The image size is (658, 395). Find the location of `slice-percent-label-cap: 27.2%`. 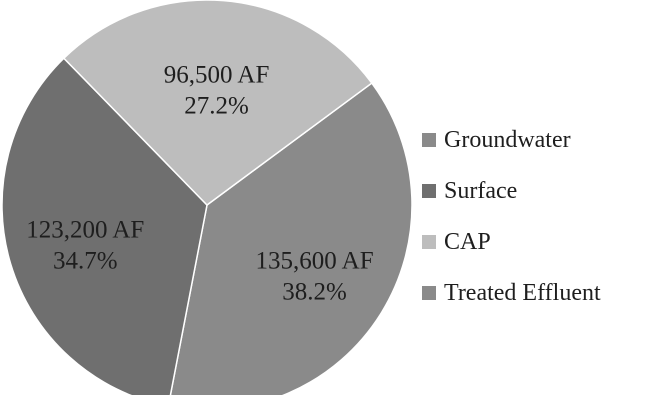

slice-percent-label-cap: 27.2% is located at coordinates (216, 106).